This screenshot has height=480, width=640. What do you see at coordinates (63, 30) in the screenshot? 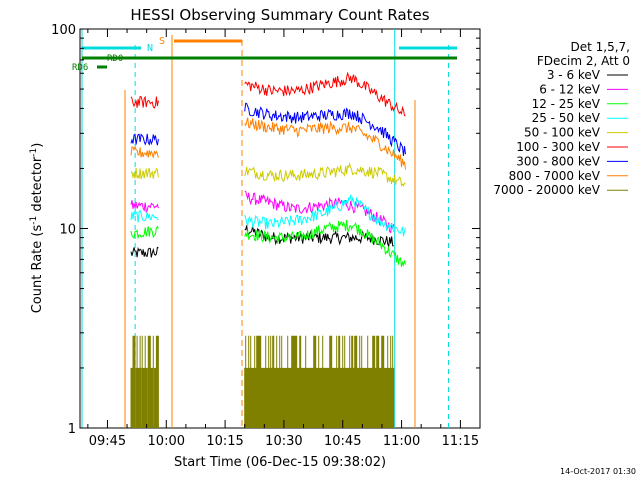
I see `y-tick-label: 100` at bounding box center [63, 30].